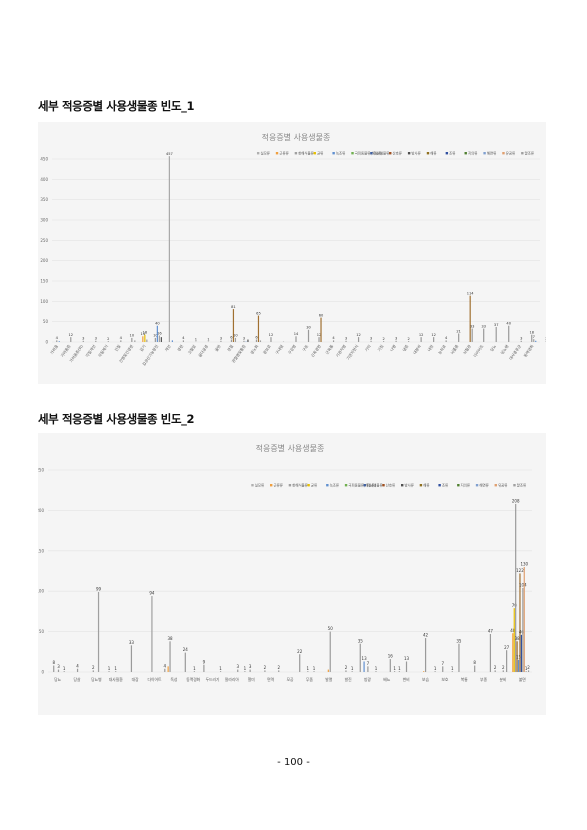 This screenshot has width=587, height=830. What do you see at coordinates (154, 679) in the screenshot?
I see `x-tick-label-5: 다이어트` at bounding box center [154, 679].